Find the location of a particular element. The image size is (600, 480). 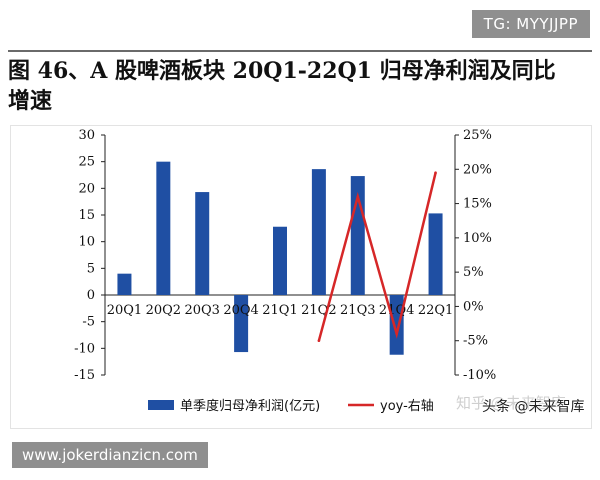

right-tick-label: 15% is located at coordinates (477, 204).